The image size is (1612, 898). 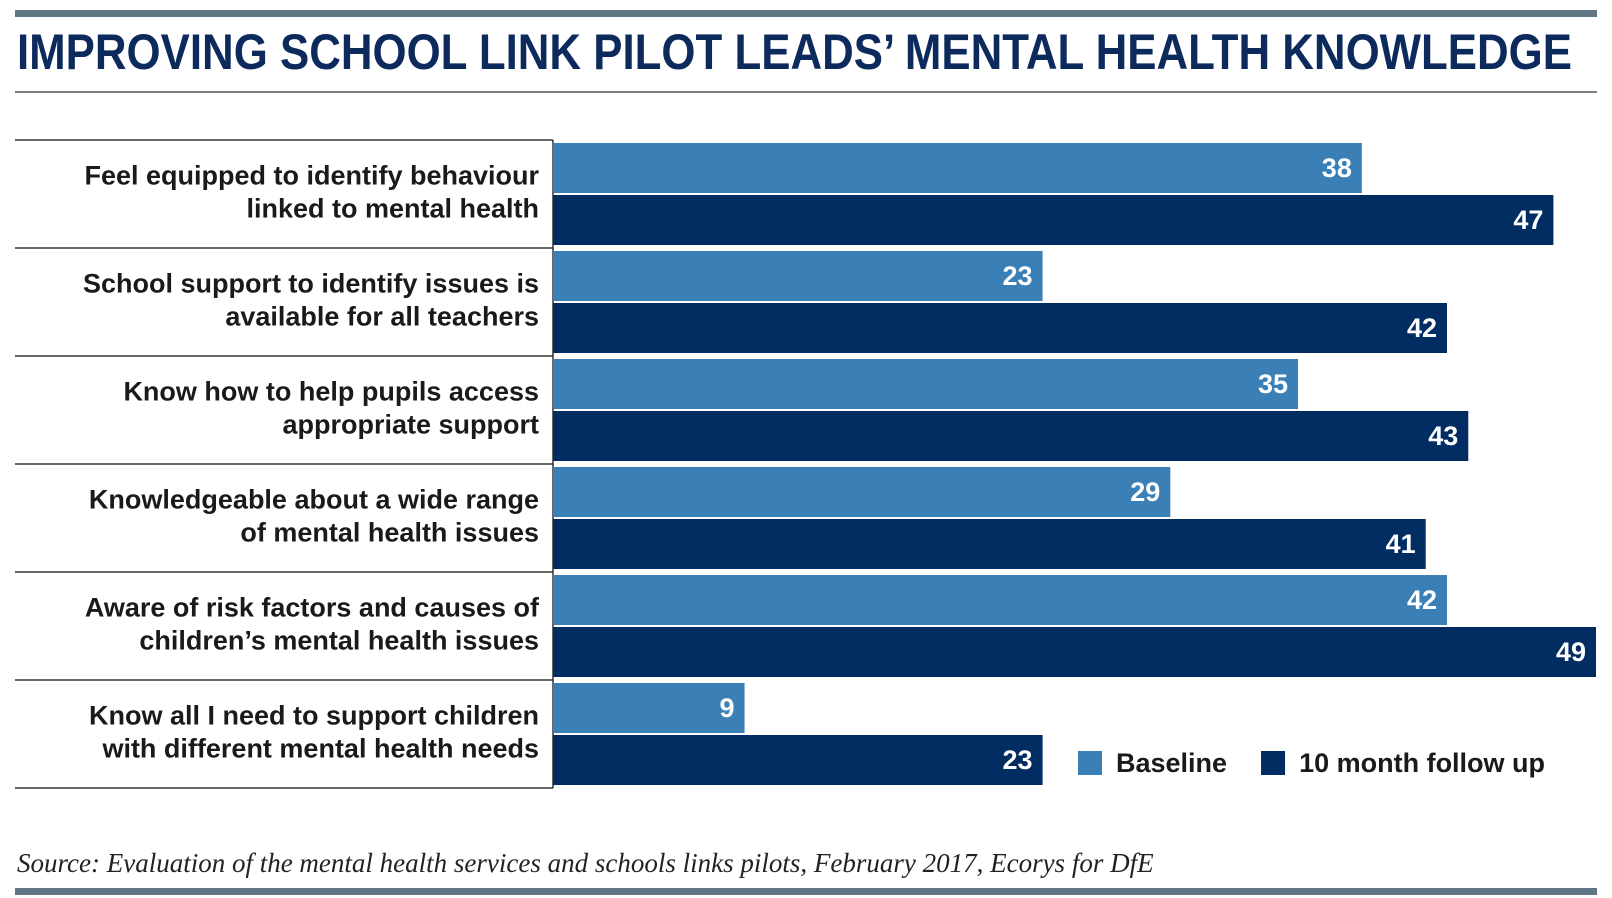 What do you see at coordinates (339, 641) in the screenshot?
I see `category-line: children’s mental health issues` at bounding box center [339, 641].